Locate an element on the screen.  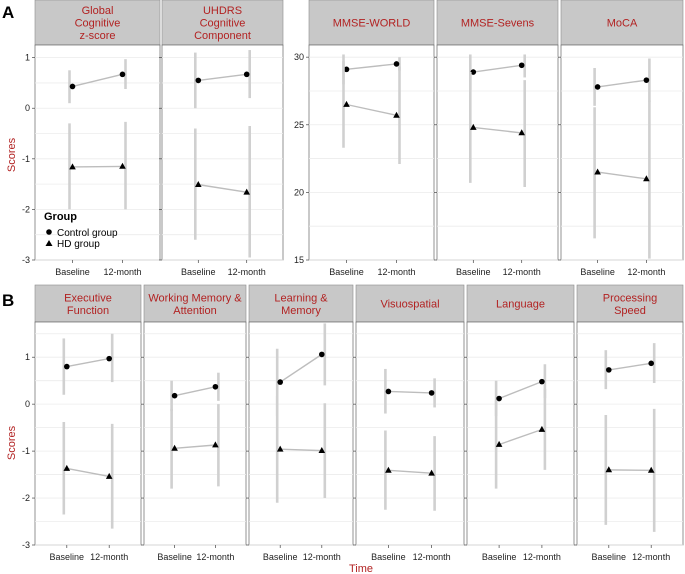
facet-mmse-sevens: MMSE-Sevens Baseline 12-month is located at coordinates (496, 138).